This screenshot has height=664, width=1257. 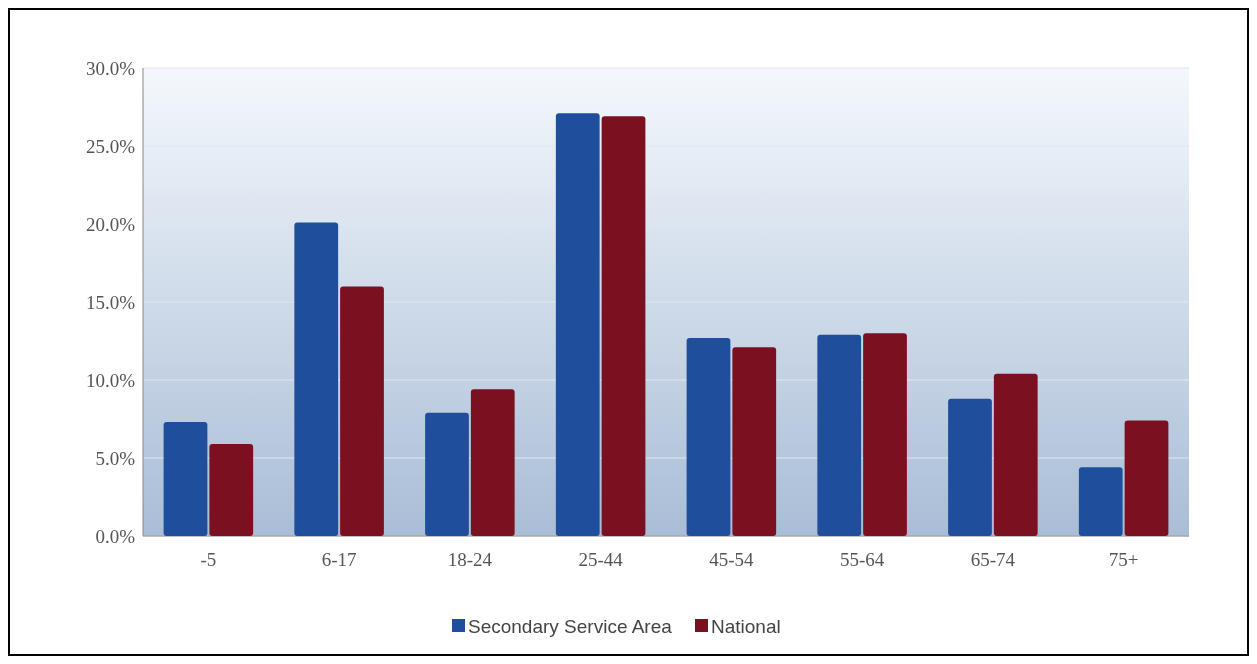 What do you see at coordinates (115, 536) in the screenshot?
I see `y-tick-label: 0.0%` at bounding box center [115, 536].